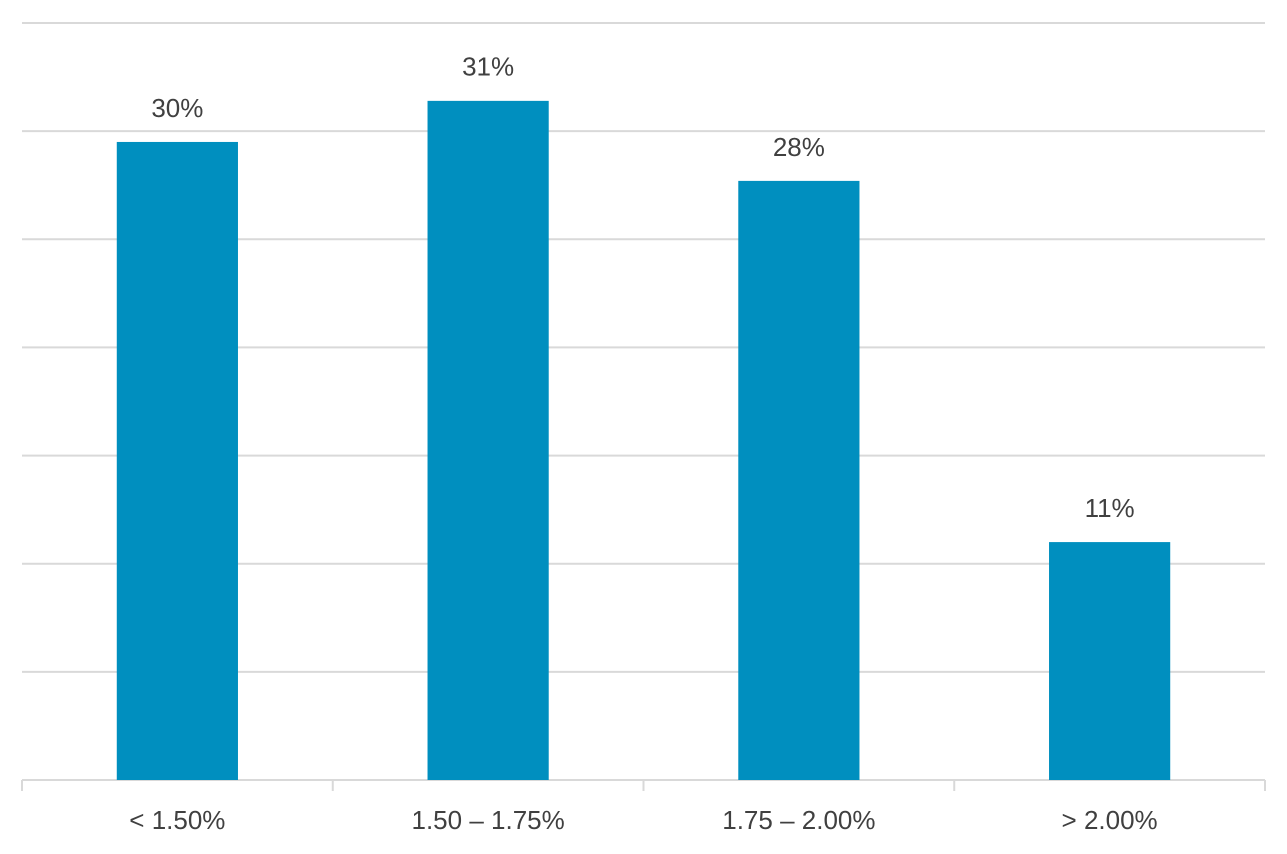 The image size is (1287, 854). What do you see at coordinates (177, 820) in the screenshot?
I see `x-tick-label: < 1.50%` at bounding box center [177, 820].